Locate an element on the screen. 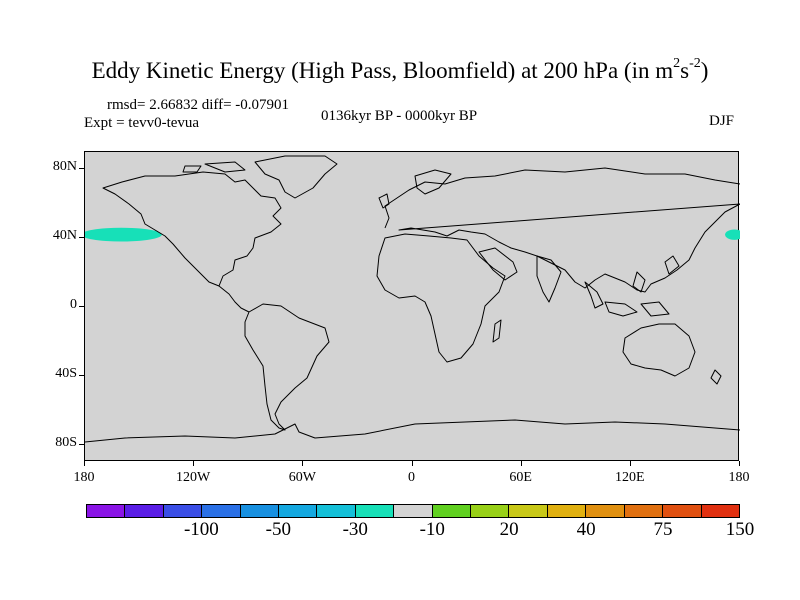 The width and height of the screenshot is (800, 600). colorbar-label: 40 is located at coordinates (586, 529).